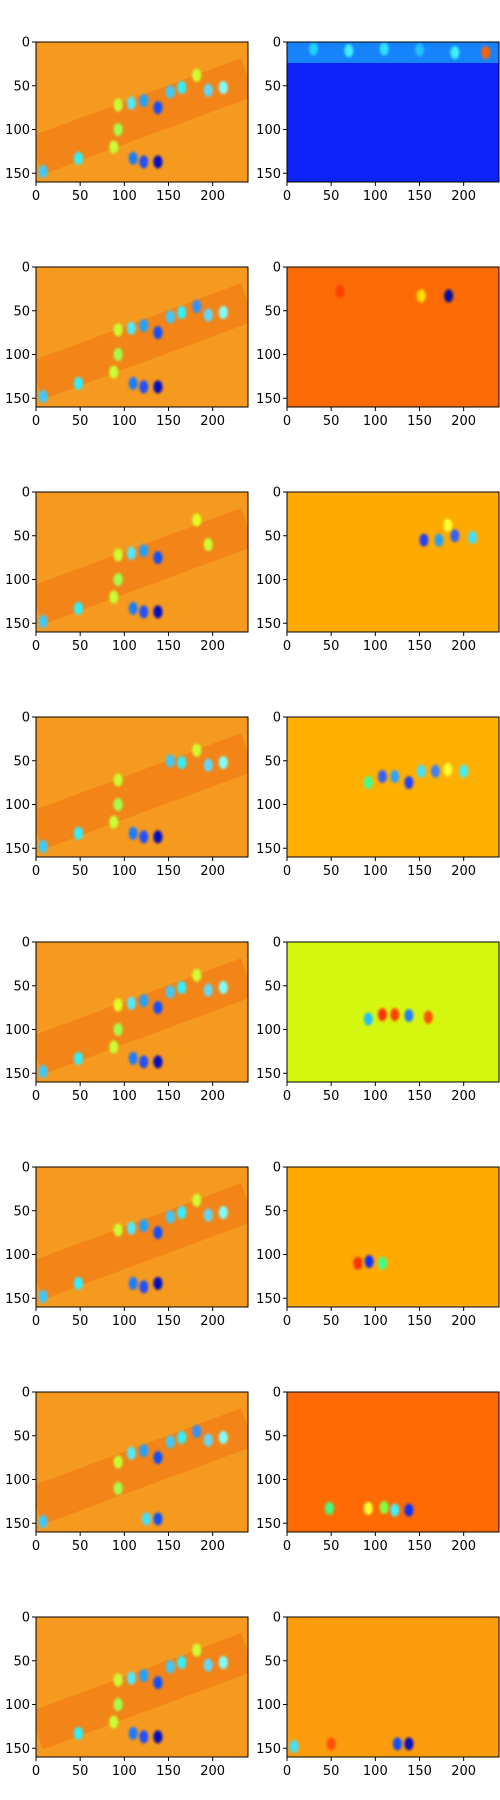  I want to click on x-tick-label: 150, so click(419, 1096).